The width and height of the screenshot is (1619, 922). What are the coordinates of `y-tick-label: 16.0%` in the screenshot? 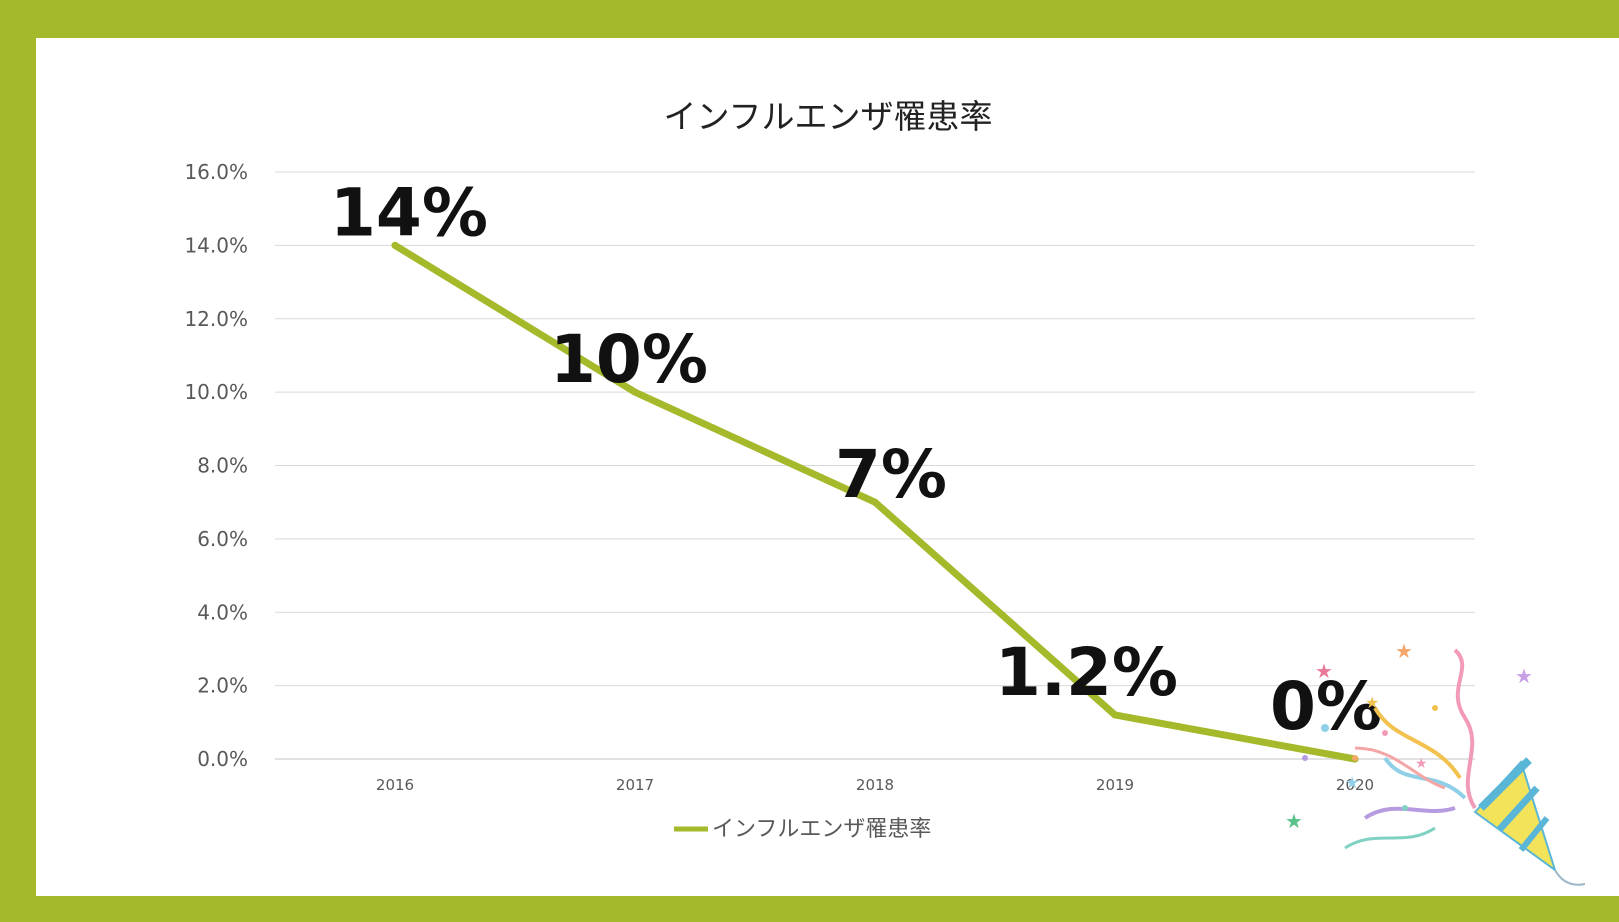 It's located at (216, 172).